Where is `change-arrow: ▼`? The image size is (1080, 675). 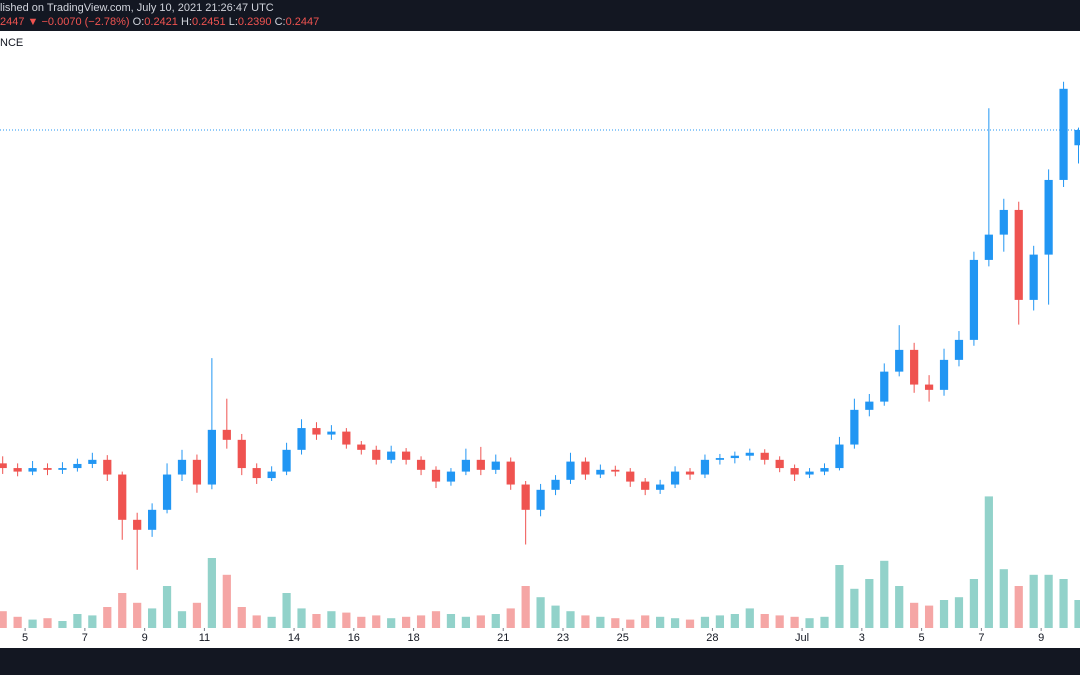 change-arrow: ▼ is located at coordinates (33, 22).